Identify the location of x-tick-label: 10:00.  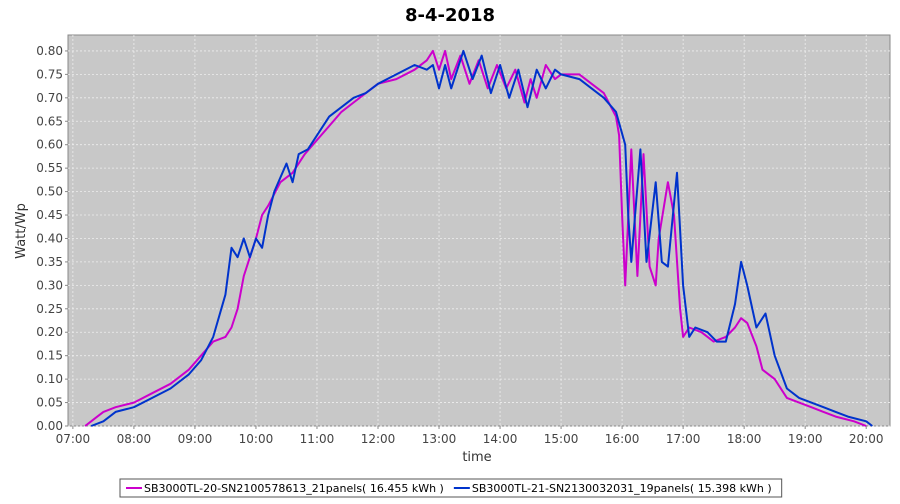
(256, 439).